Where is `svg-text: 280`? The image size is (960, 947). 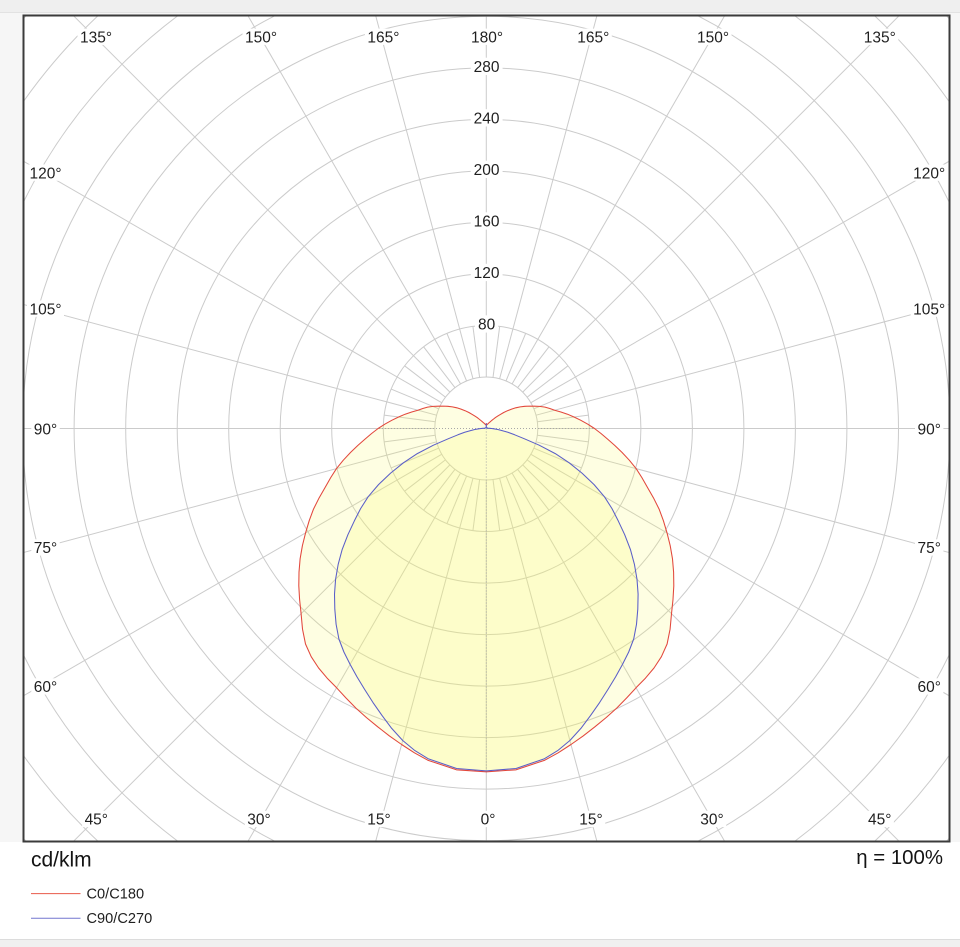 svg-text: 280 is located at coordinates (487, 67).